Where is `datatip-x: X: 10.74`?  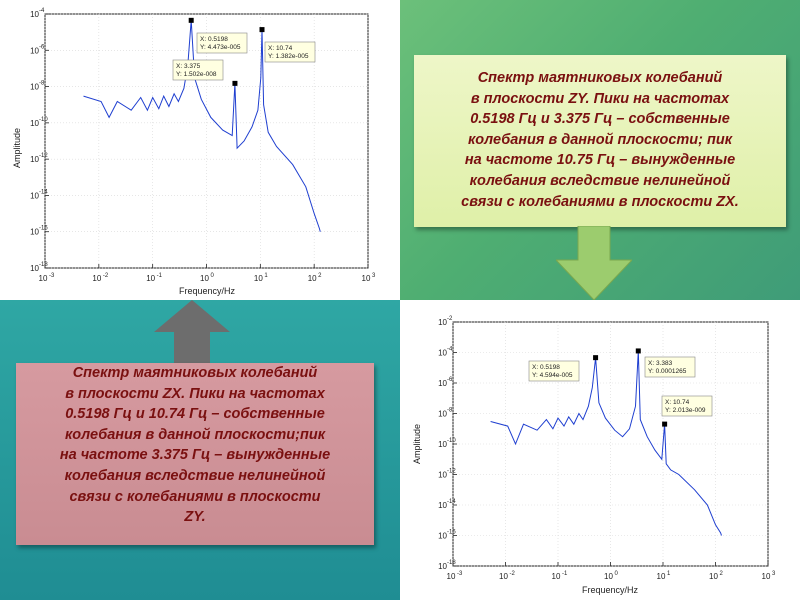
datatip-x: X: 10.74 is located at coordinates (280, 48).